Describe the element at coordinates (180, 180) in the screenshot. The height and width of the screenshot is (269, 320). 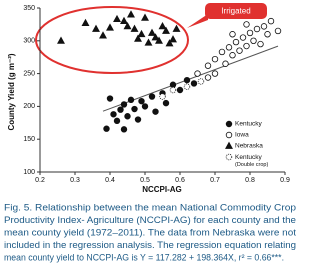
I see `x-tick-label: 0.6` at that location.